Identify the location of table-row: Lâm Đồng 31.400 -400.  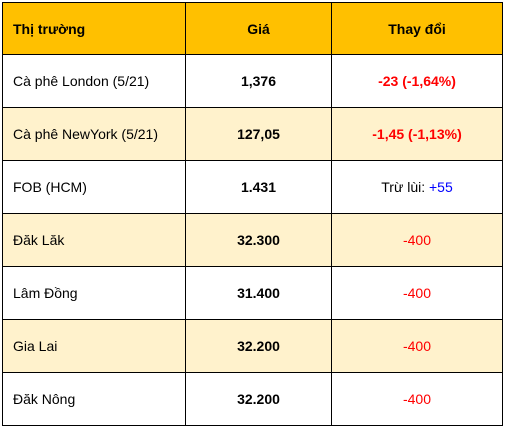
(252, 293).